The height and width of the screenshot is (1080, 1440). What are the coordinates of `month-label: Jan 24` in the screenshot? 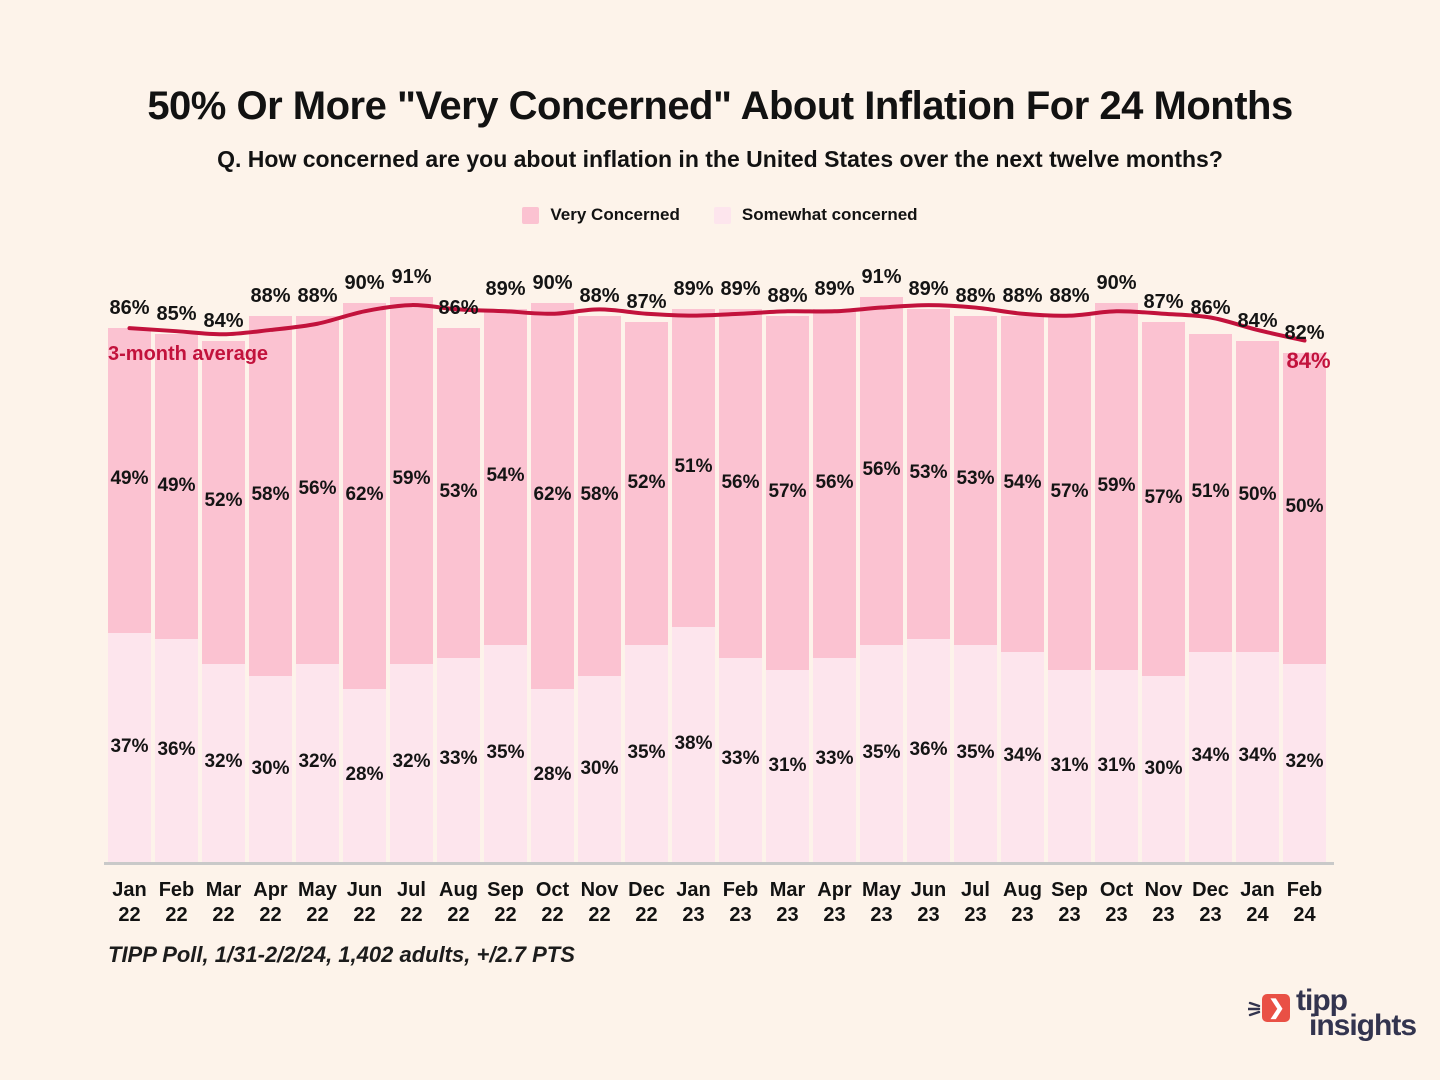 It's located at (1257, 902).